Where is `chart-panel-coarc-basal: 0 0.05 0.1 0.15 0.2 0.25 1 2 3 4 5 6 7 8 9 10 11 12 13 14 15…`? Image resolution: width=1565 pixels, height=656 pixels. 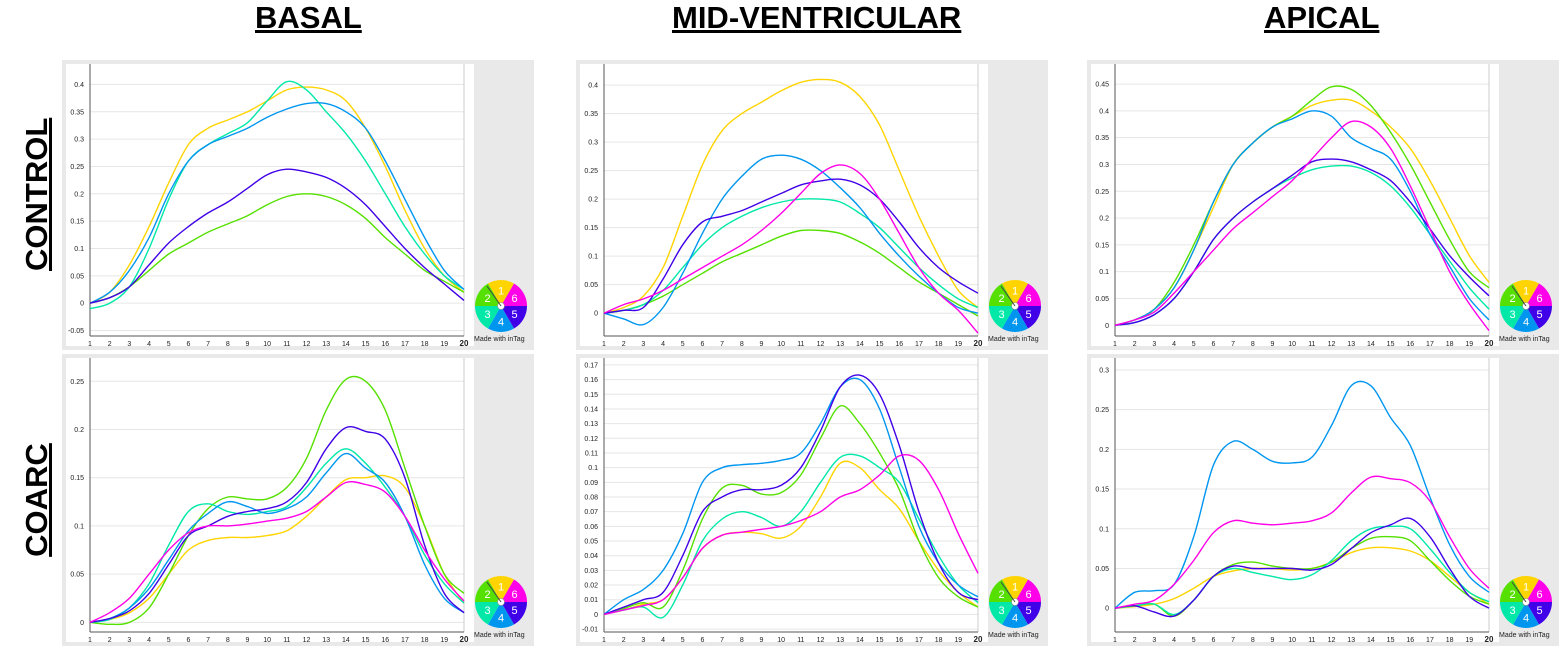
chart-panel-coarc-basal: 0 0.05 0.1 0.15 0.2 0.25 1 2 3 4 5 6 7 8 9 10 11 12 13 14 15… is located at coordinates (298, 500).